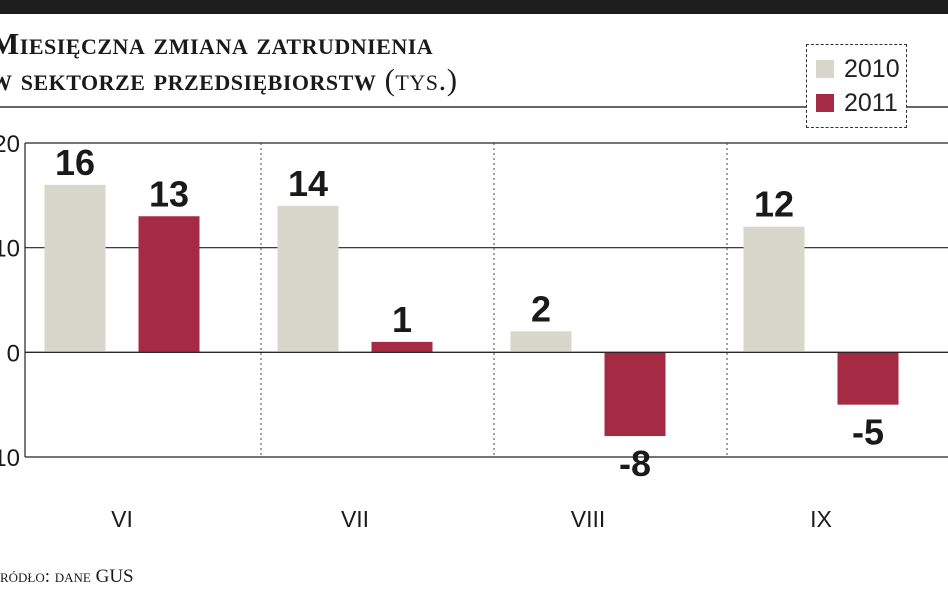  Describe the element at coordinates (871, 102) in the screenshot. I see `legend-label-2011: 2011` at that location.